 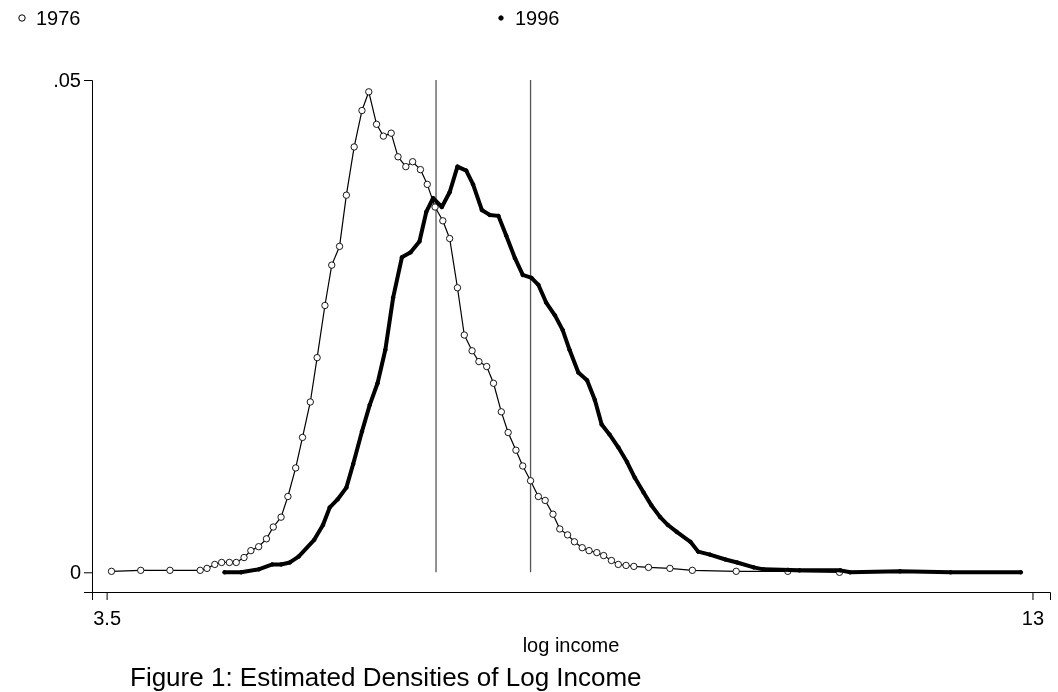 I want to click on y-tick-label: 0, so click(x=75, y=572).